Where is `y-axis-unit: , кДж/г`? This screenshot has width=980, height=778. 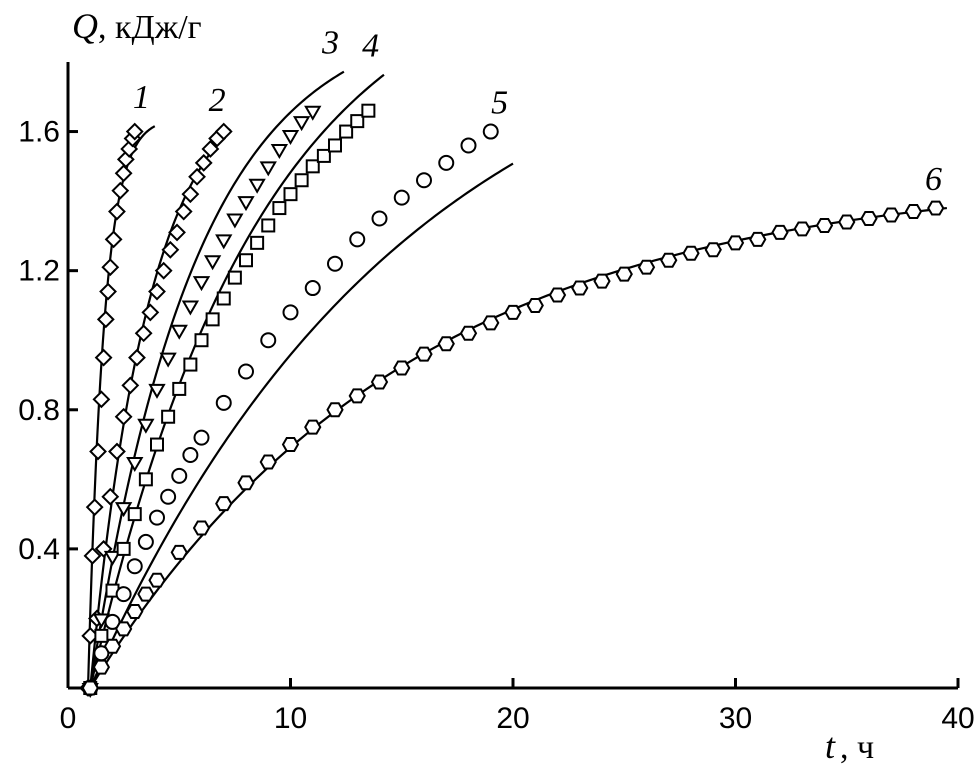 y-axis-unit: , кДж/г is located at coordinates (150, 27).